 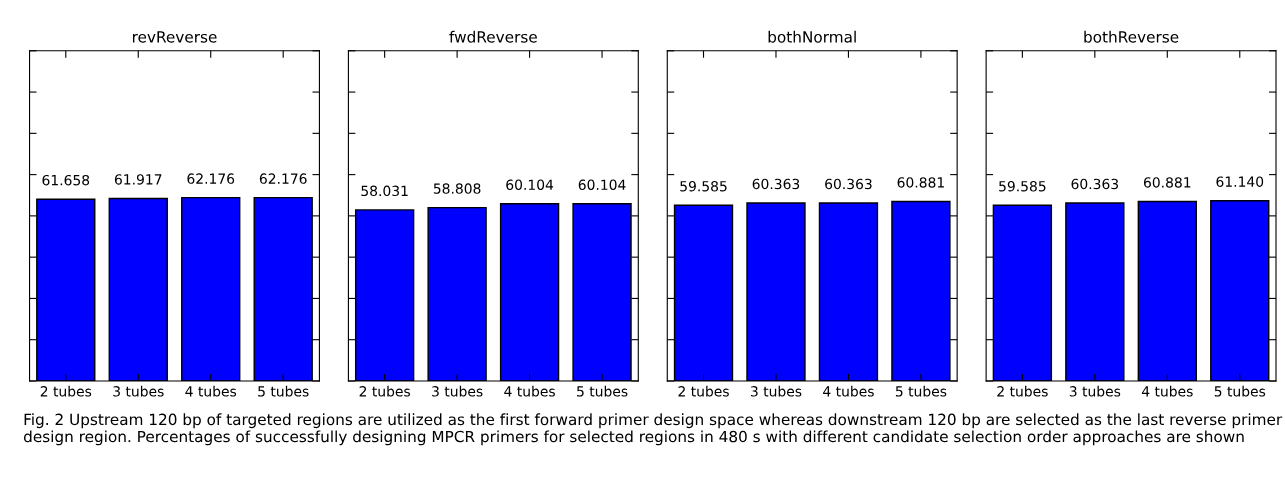 What do you see at coordinates (493, 36) in the screenshot?
I see `chart-title: fwdReverse` at bounding box center [493, 36].